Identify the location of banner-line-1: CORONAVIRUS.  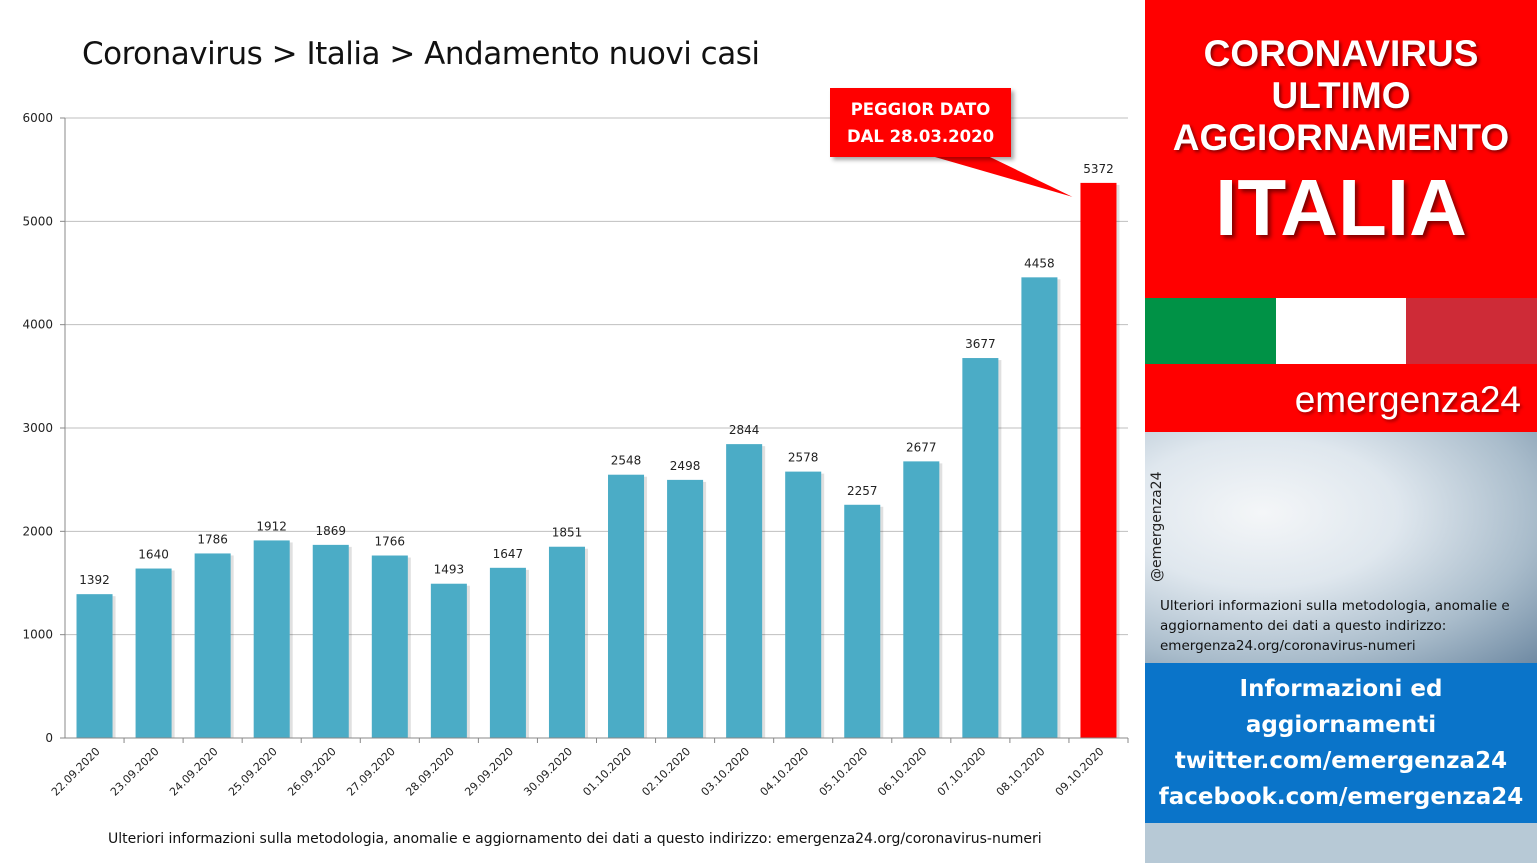
(1341, 53).